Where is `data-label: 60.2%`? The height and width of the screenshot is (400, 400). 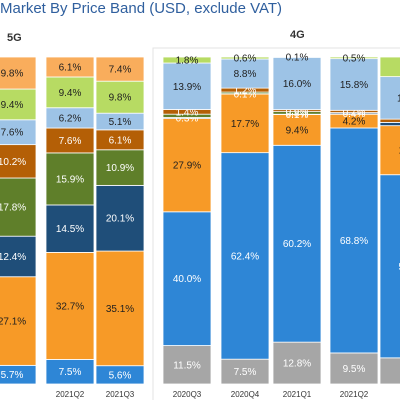 data-label: 60.2% is located at coordinates (297, 244).